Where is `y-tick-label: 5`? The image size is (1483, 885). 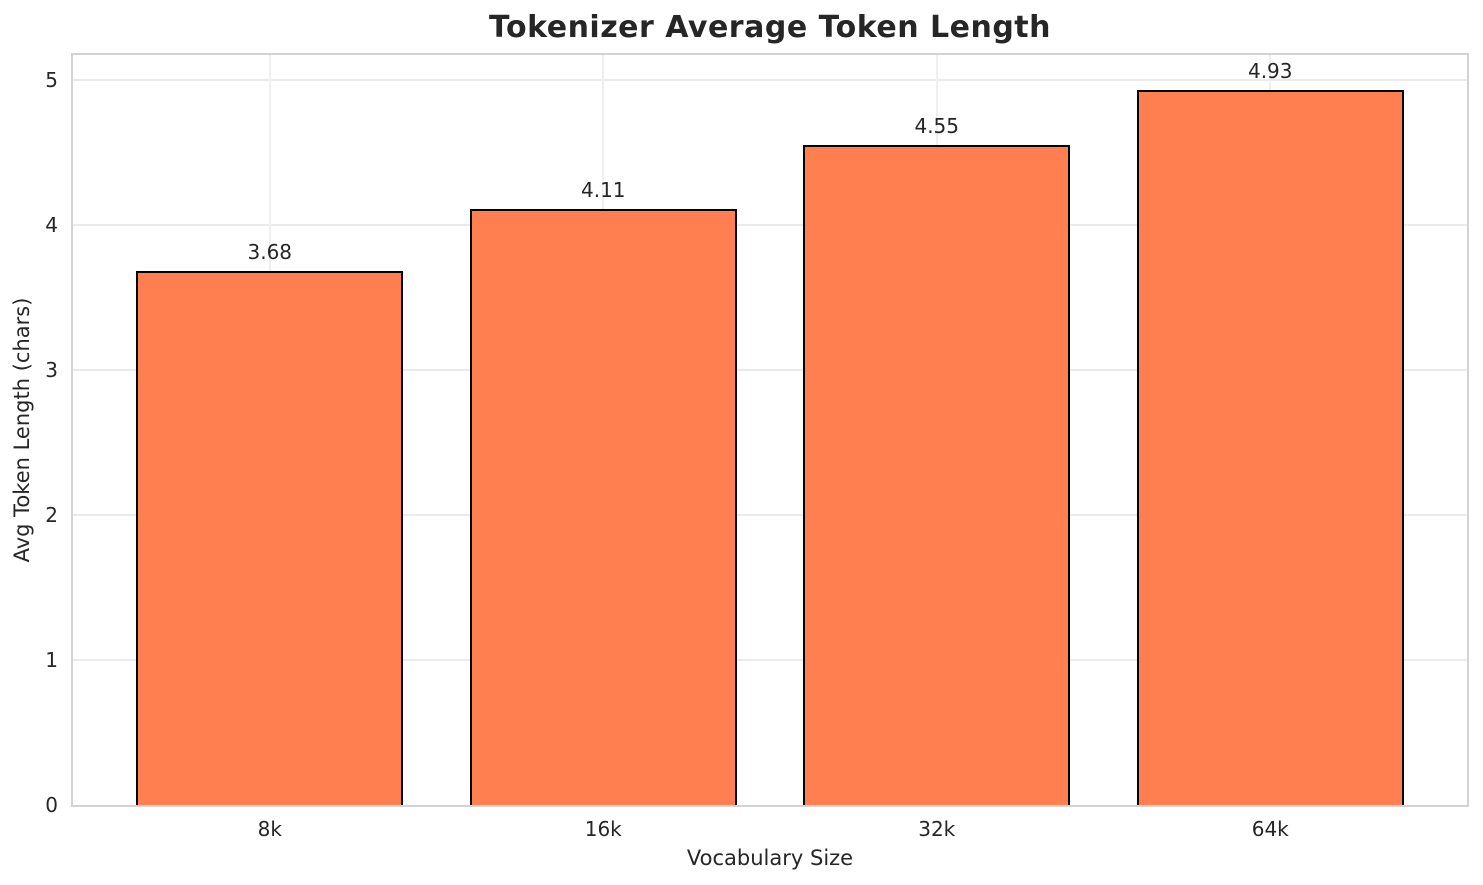
y-tick-label: 5 is located at coordinates (51, 79).